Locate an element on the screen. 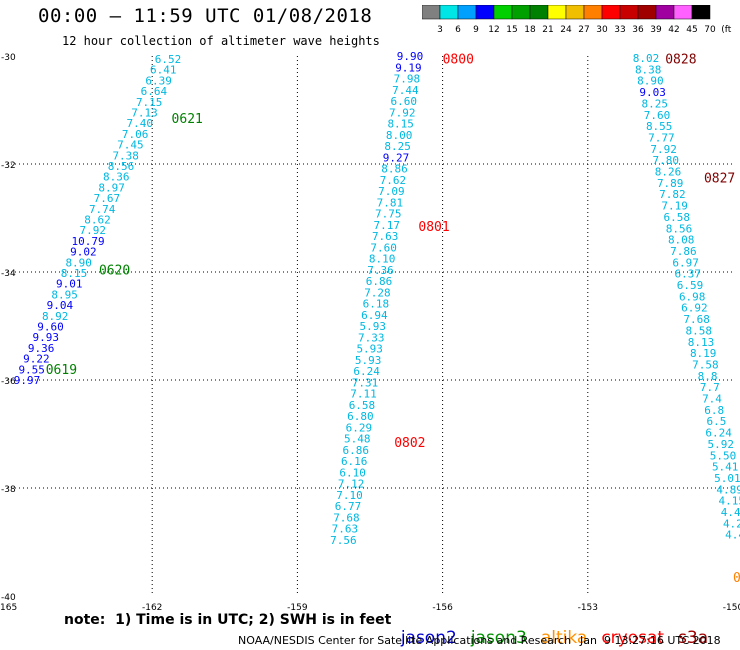  lon-tick-label: -162 is located at coordinates (152, 606).